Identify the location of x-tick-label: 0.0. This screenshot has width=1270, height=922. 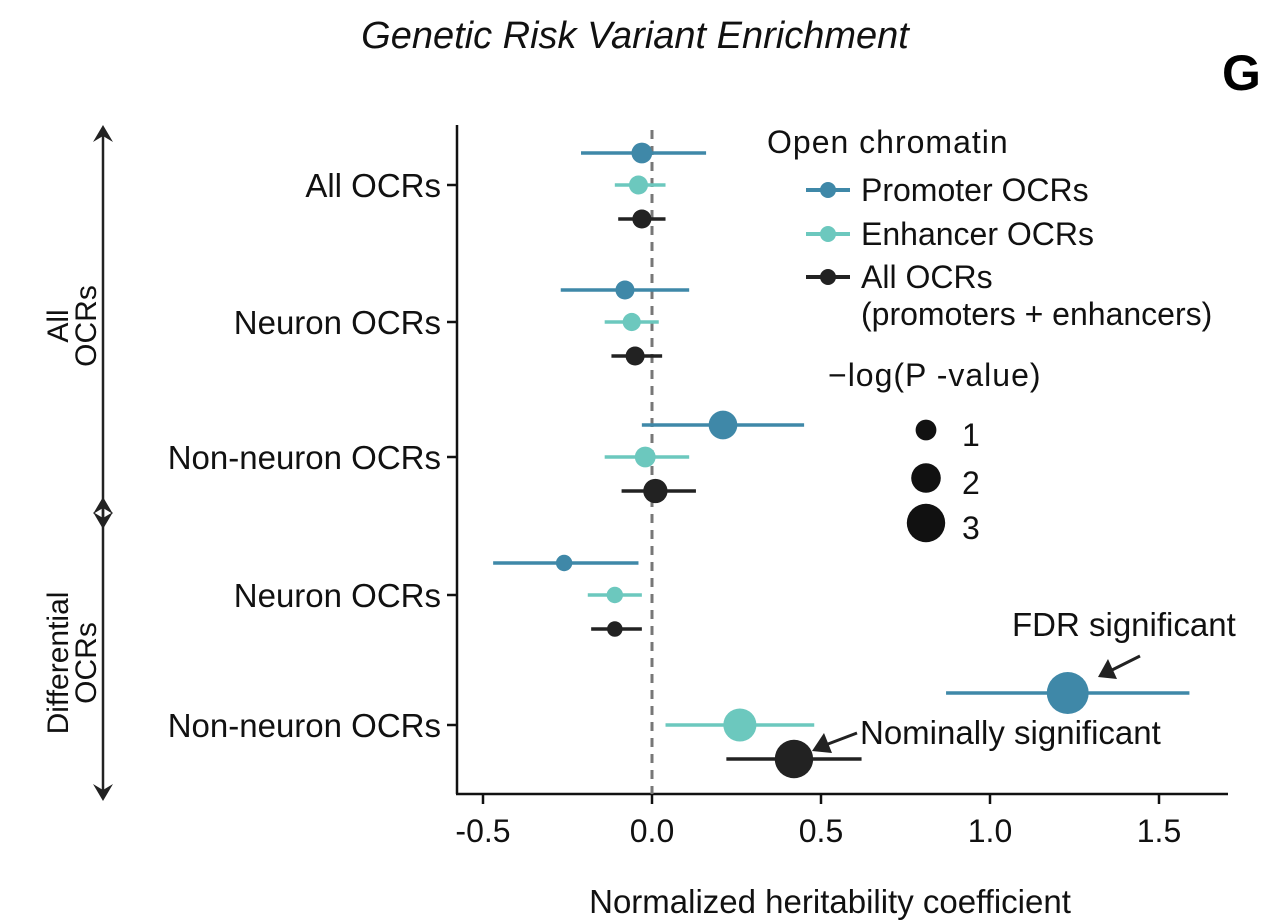
(652, 831).